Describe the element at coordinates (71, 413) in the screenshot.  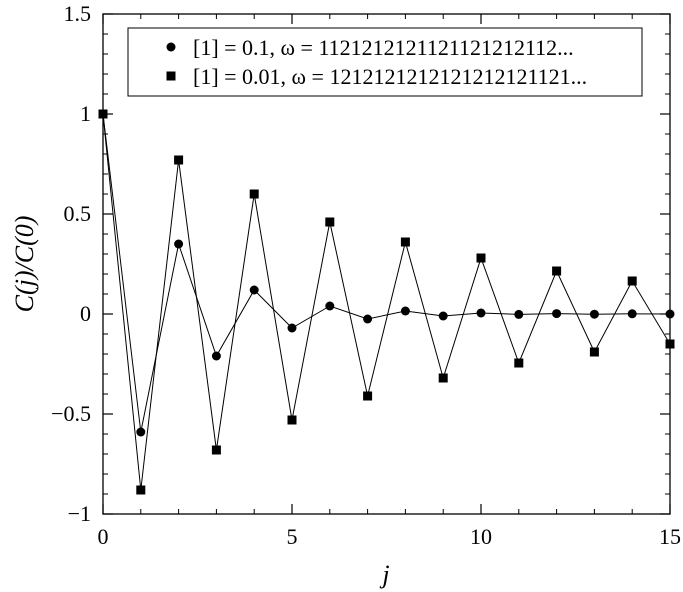
I see `y-tick-label: −0.5` at that location.